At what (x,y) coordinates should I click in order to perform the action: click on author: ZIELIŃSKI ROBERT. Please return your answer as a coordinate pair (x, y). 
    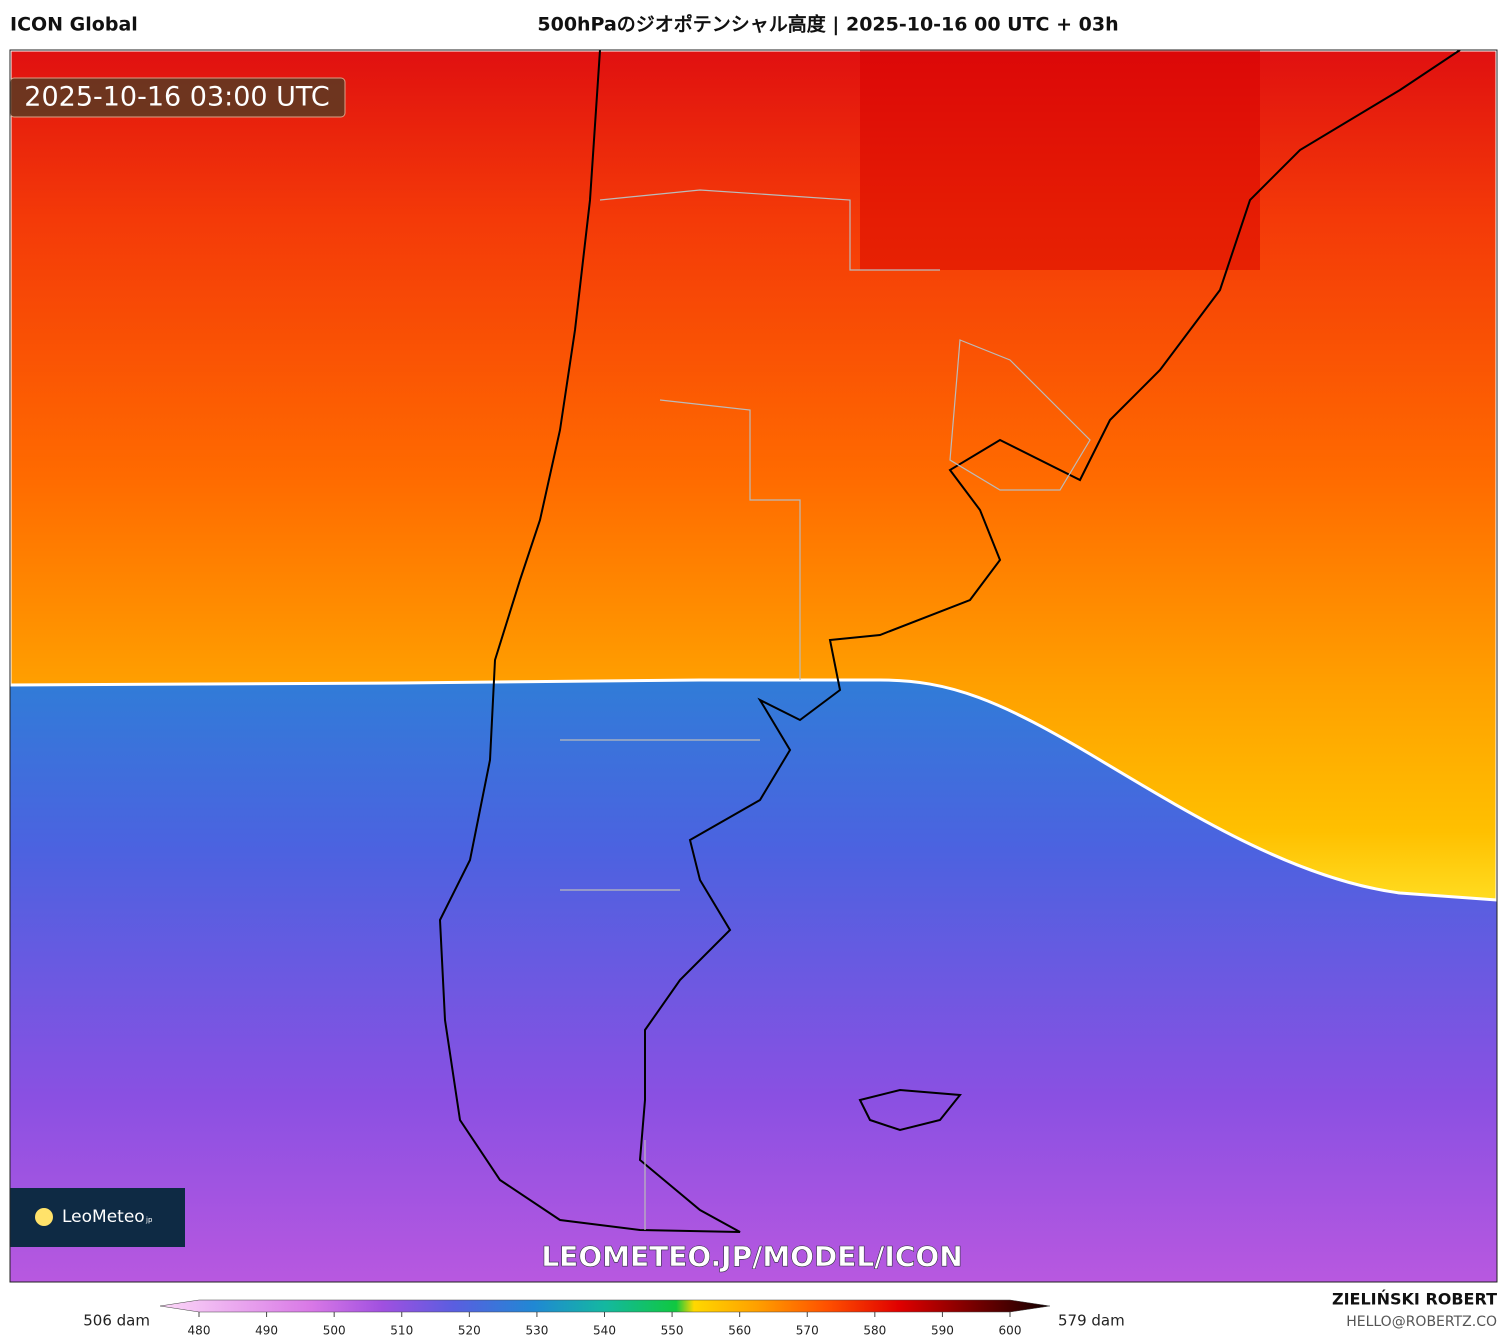
    Looking at the image, I should click on (1414, 1299).